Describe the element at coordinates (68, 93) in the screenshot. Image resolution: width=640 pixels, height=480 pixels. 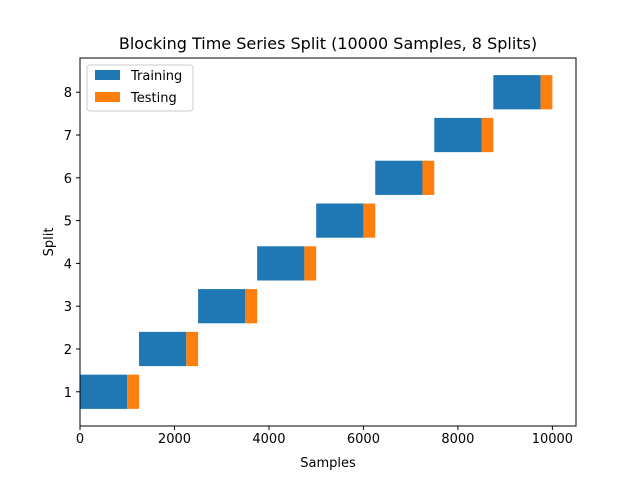
I see `y-tick-label-8: 8` at that location.